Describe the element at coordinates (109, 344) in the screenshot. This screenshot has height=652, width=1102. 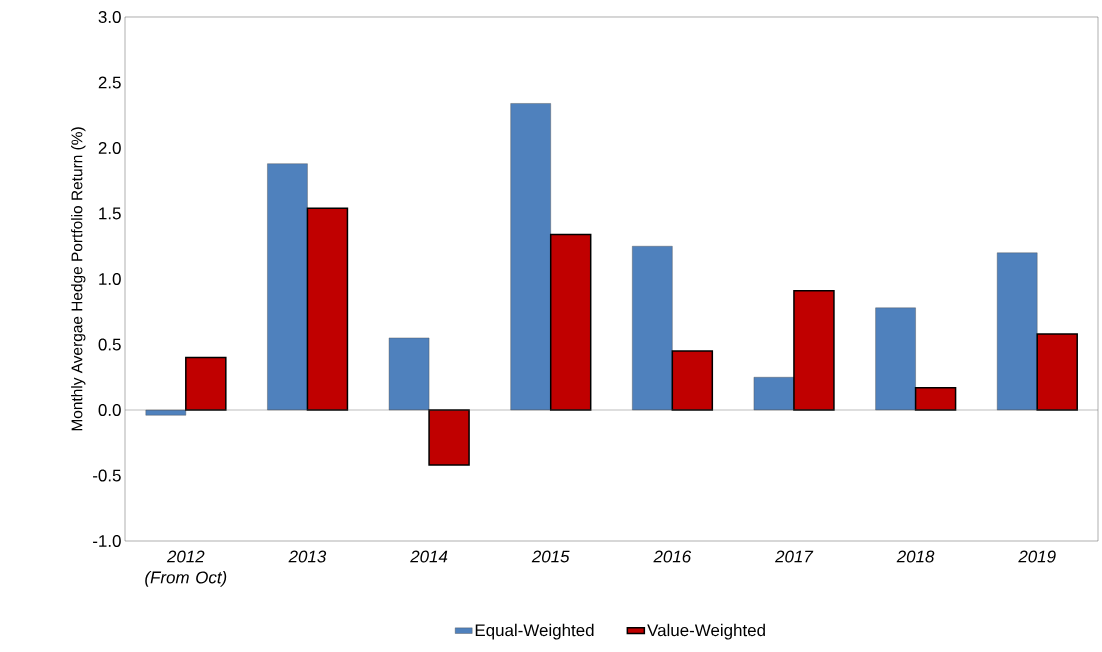
I see `y-tick-label: 0.5` at that location.